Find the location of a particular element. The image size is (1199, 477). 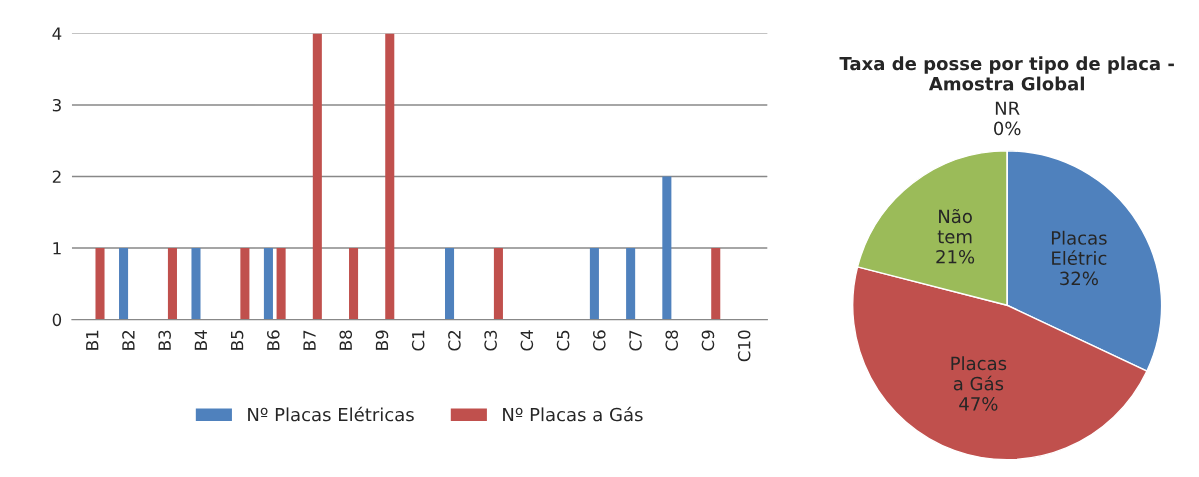

legend-label: Nº Placas Elétricas is located at coordinates (331, 414).